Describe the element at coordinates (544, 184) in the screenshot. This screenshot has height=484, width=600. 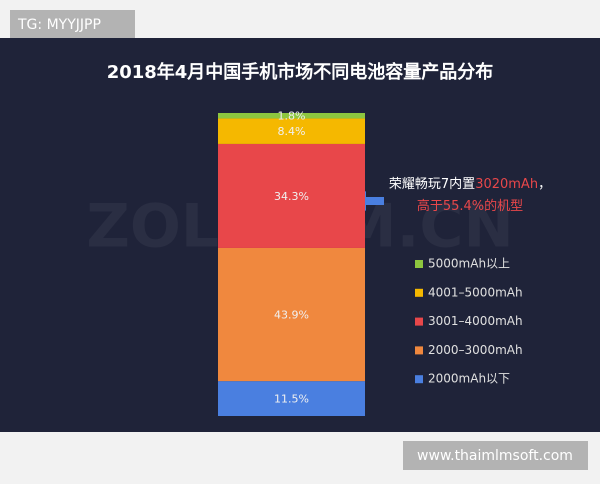
I see `annotation-part: ，` at that location.